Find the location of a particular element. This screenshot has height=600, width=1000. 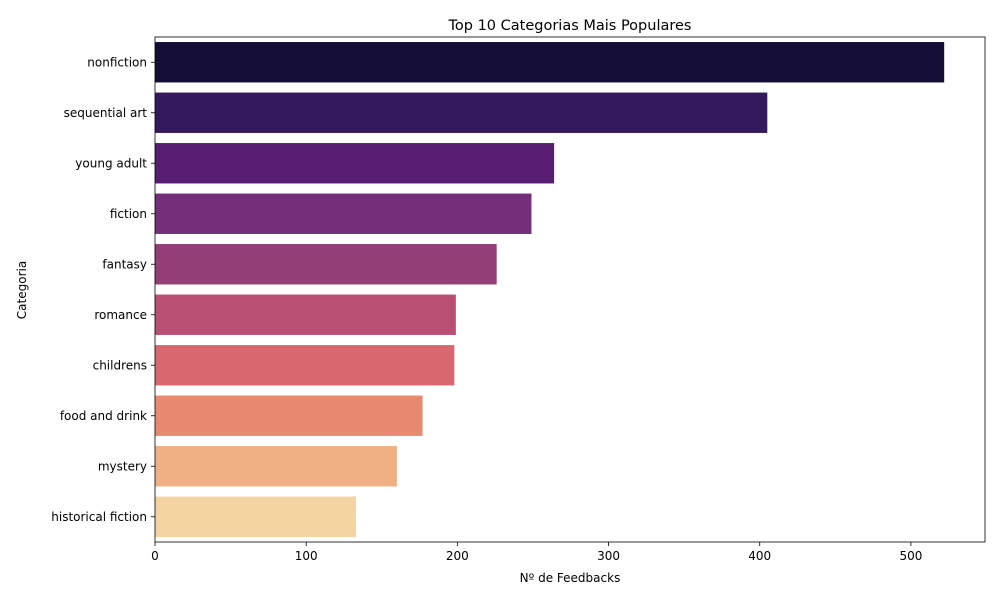

bar-food-and-drink is located at coordinates (289, 415).